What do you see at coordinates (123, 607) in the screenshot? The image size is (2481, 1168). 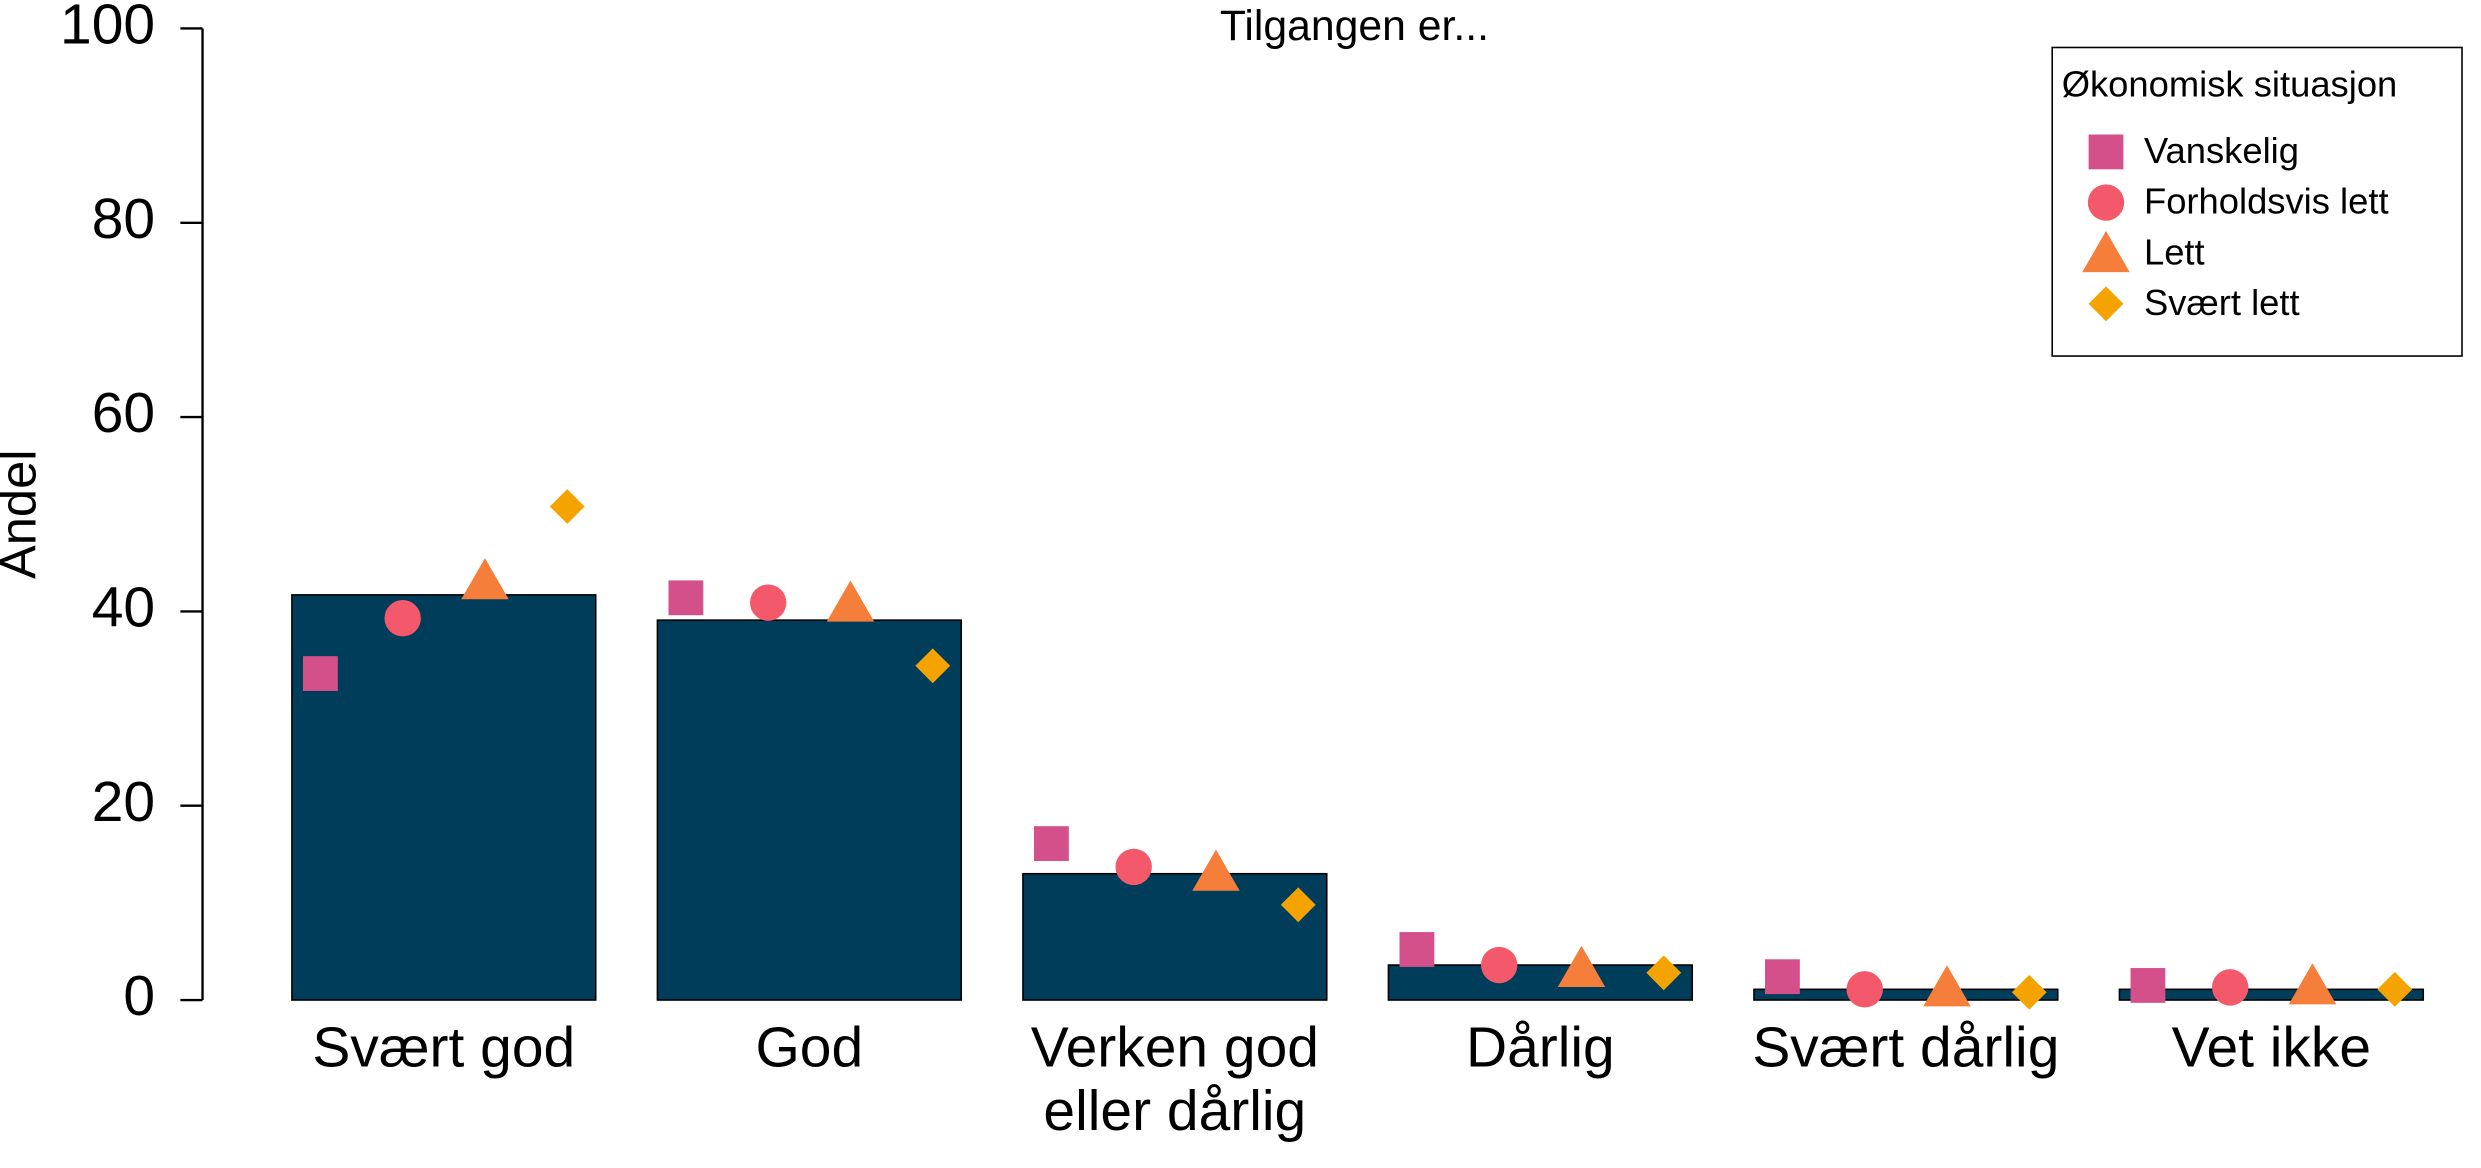 I see `y-tick-label: 40` at bounding box center [123, 607].